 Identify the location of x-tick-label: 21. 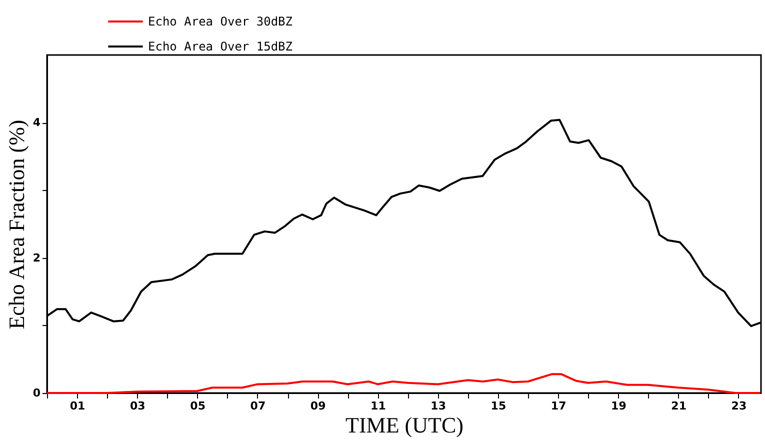
(678, 406).